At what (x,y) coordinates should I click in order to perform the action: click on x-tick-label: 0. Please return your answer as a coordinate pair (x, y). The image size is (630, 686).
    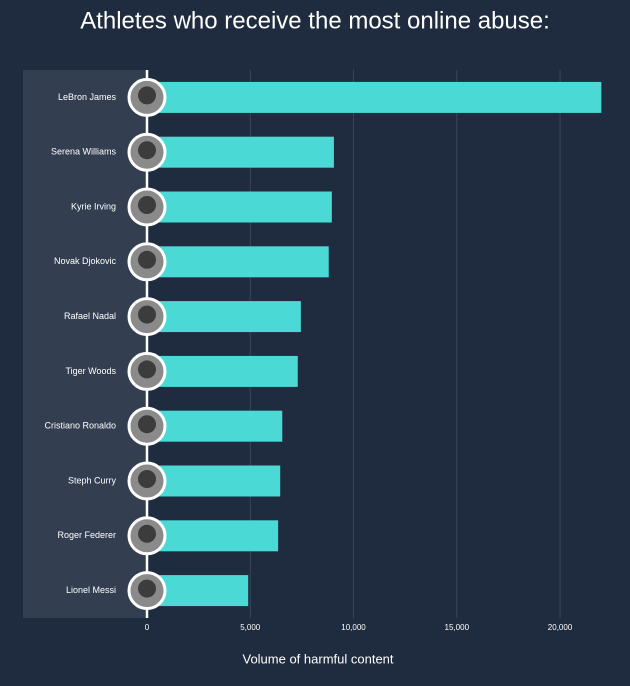
    Looking at the image, I should click on (147, 627).